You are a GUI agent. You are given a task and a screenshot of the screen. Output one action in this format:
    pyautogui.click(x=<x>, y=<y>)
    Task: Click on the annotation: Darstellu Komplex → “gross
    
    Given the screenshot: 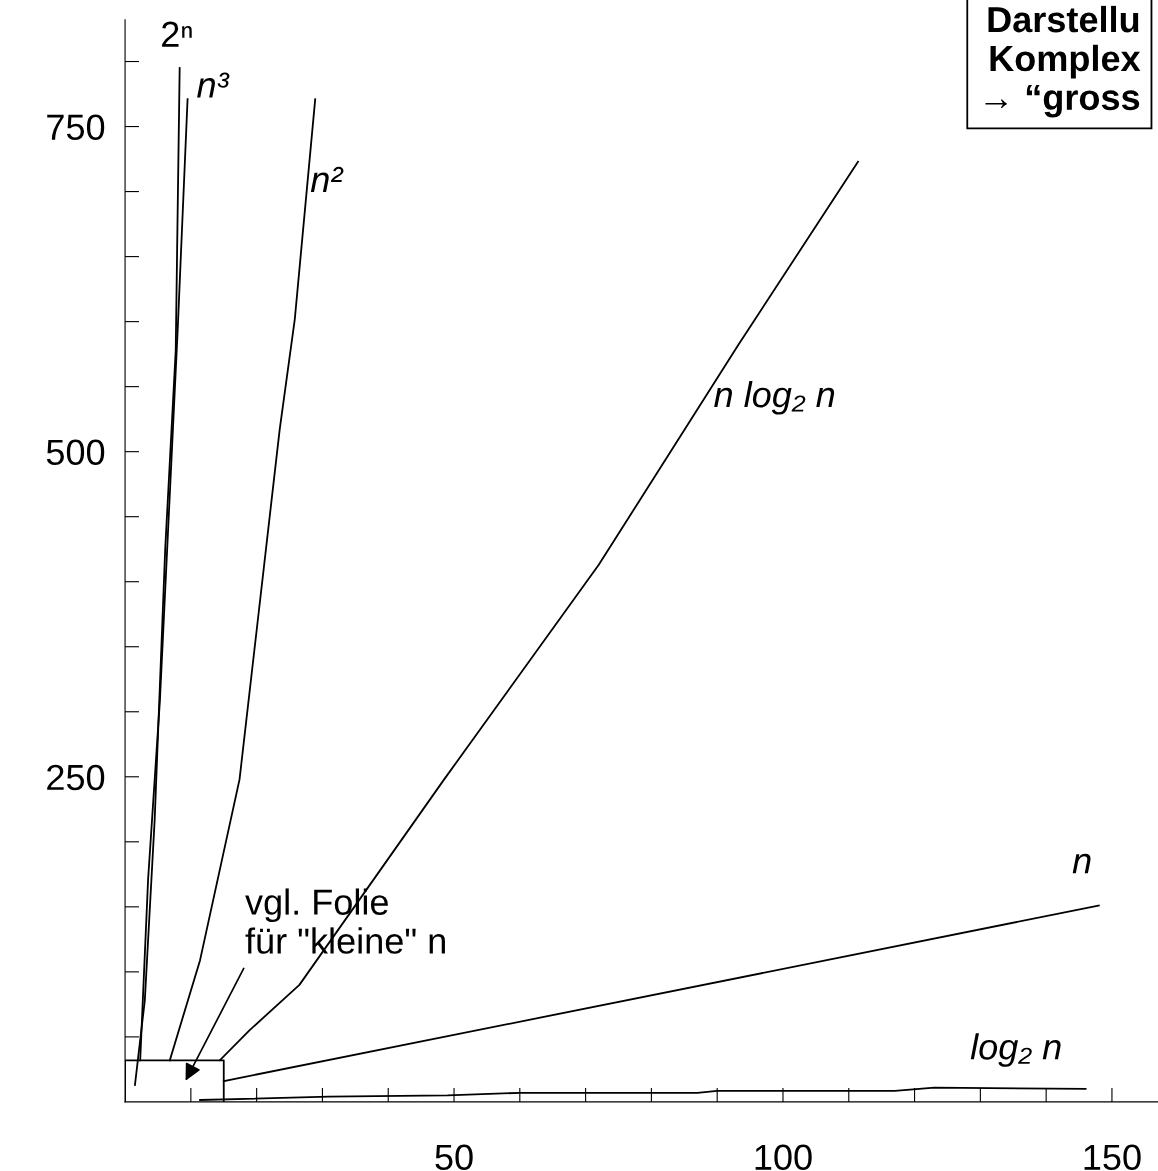 What is the action you would take?
    pyautogui.click(x=1063, y=61)
    